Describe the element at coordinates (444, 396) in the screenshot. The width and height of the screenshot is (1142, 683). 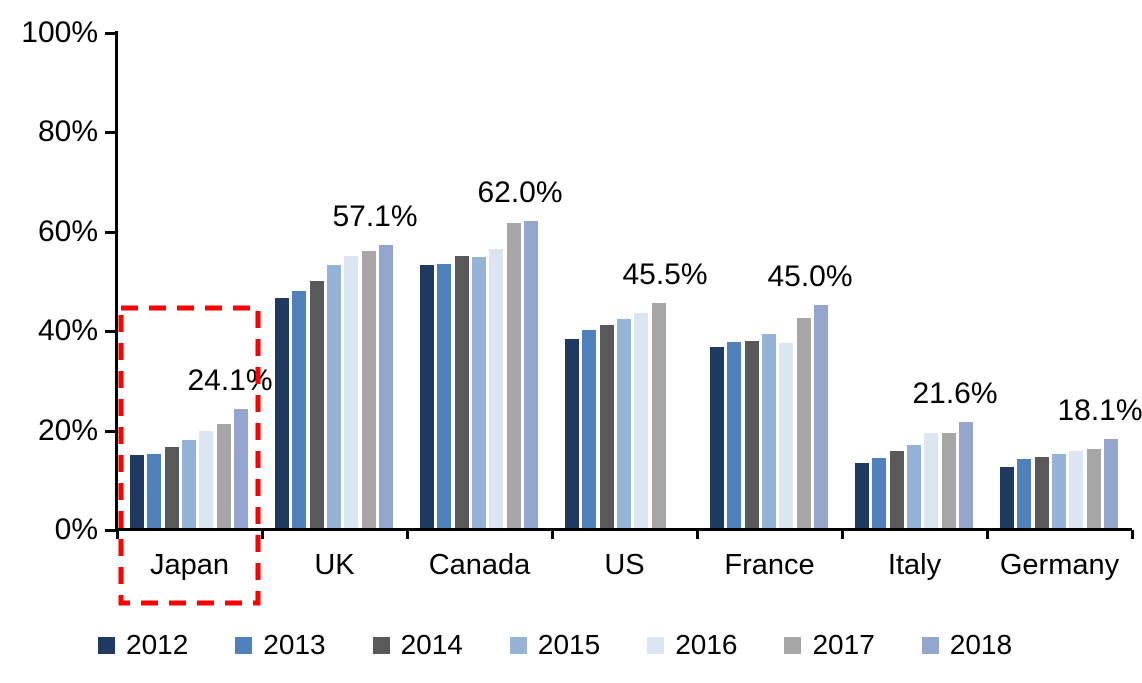
I see `bar-canada-2013` at that location.